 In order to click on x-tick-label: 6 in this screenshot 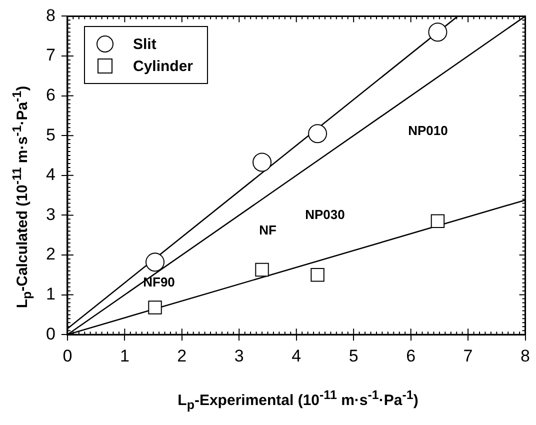, I will do `click(411, 356)`.